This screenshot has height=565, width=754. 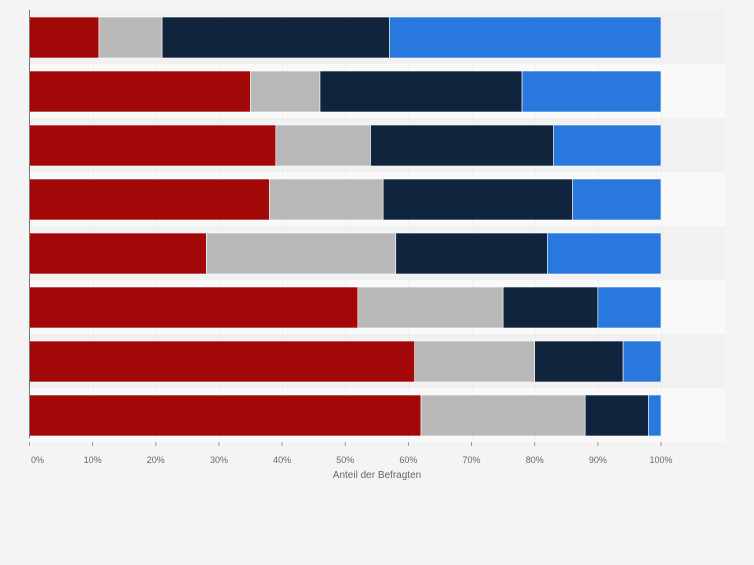 I want to click on x-tick-label: 60%, so click(x=408, y=460).